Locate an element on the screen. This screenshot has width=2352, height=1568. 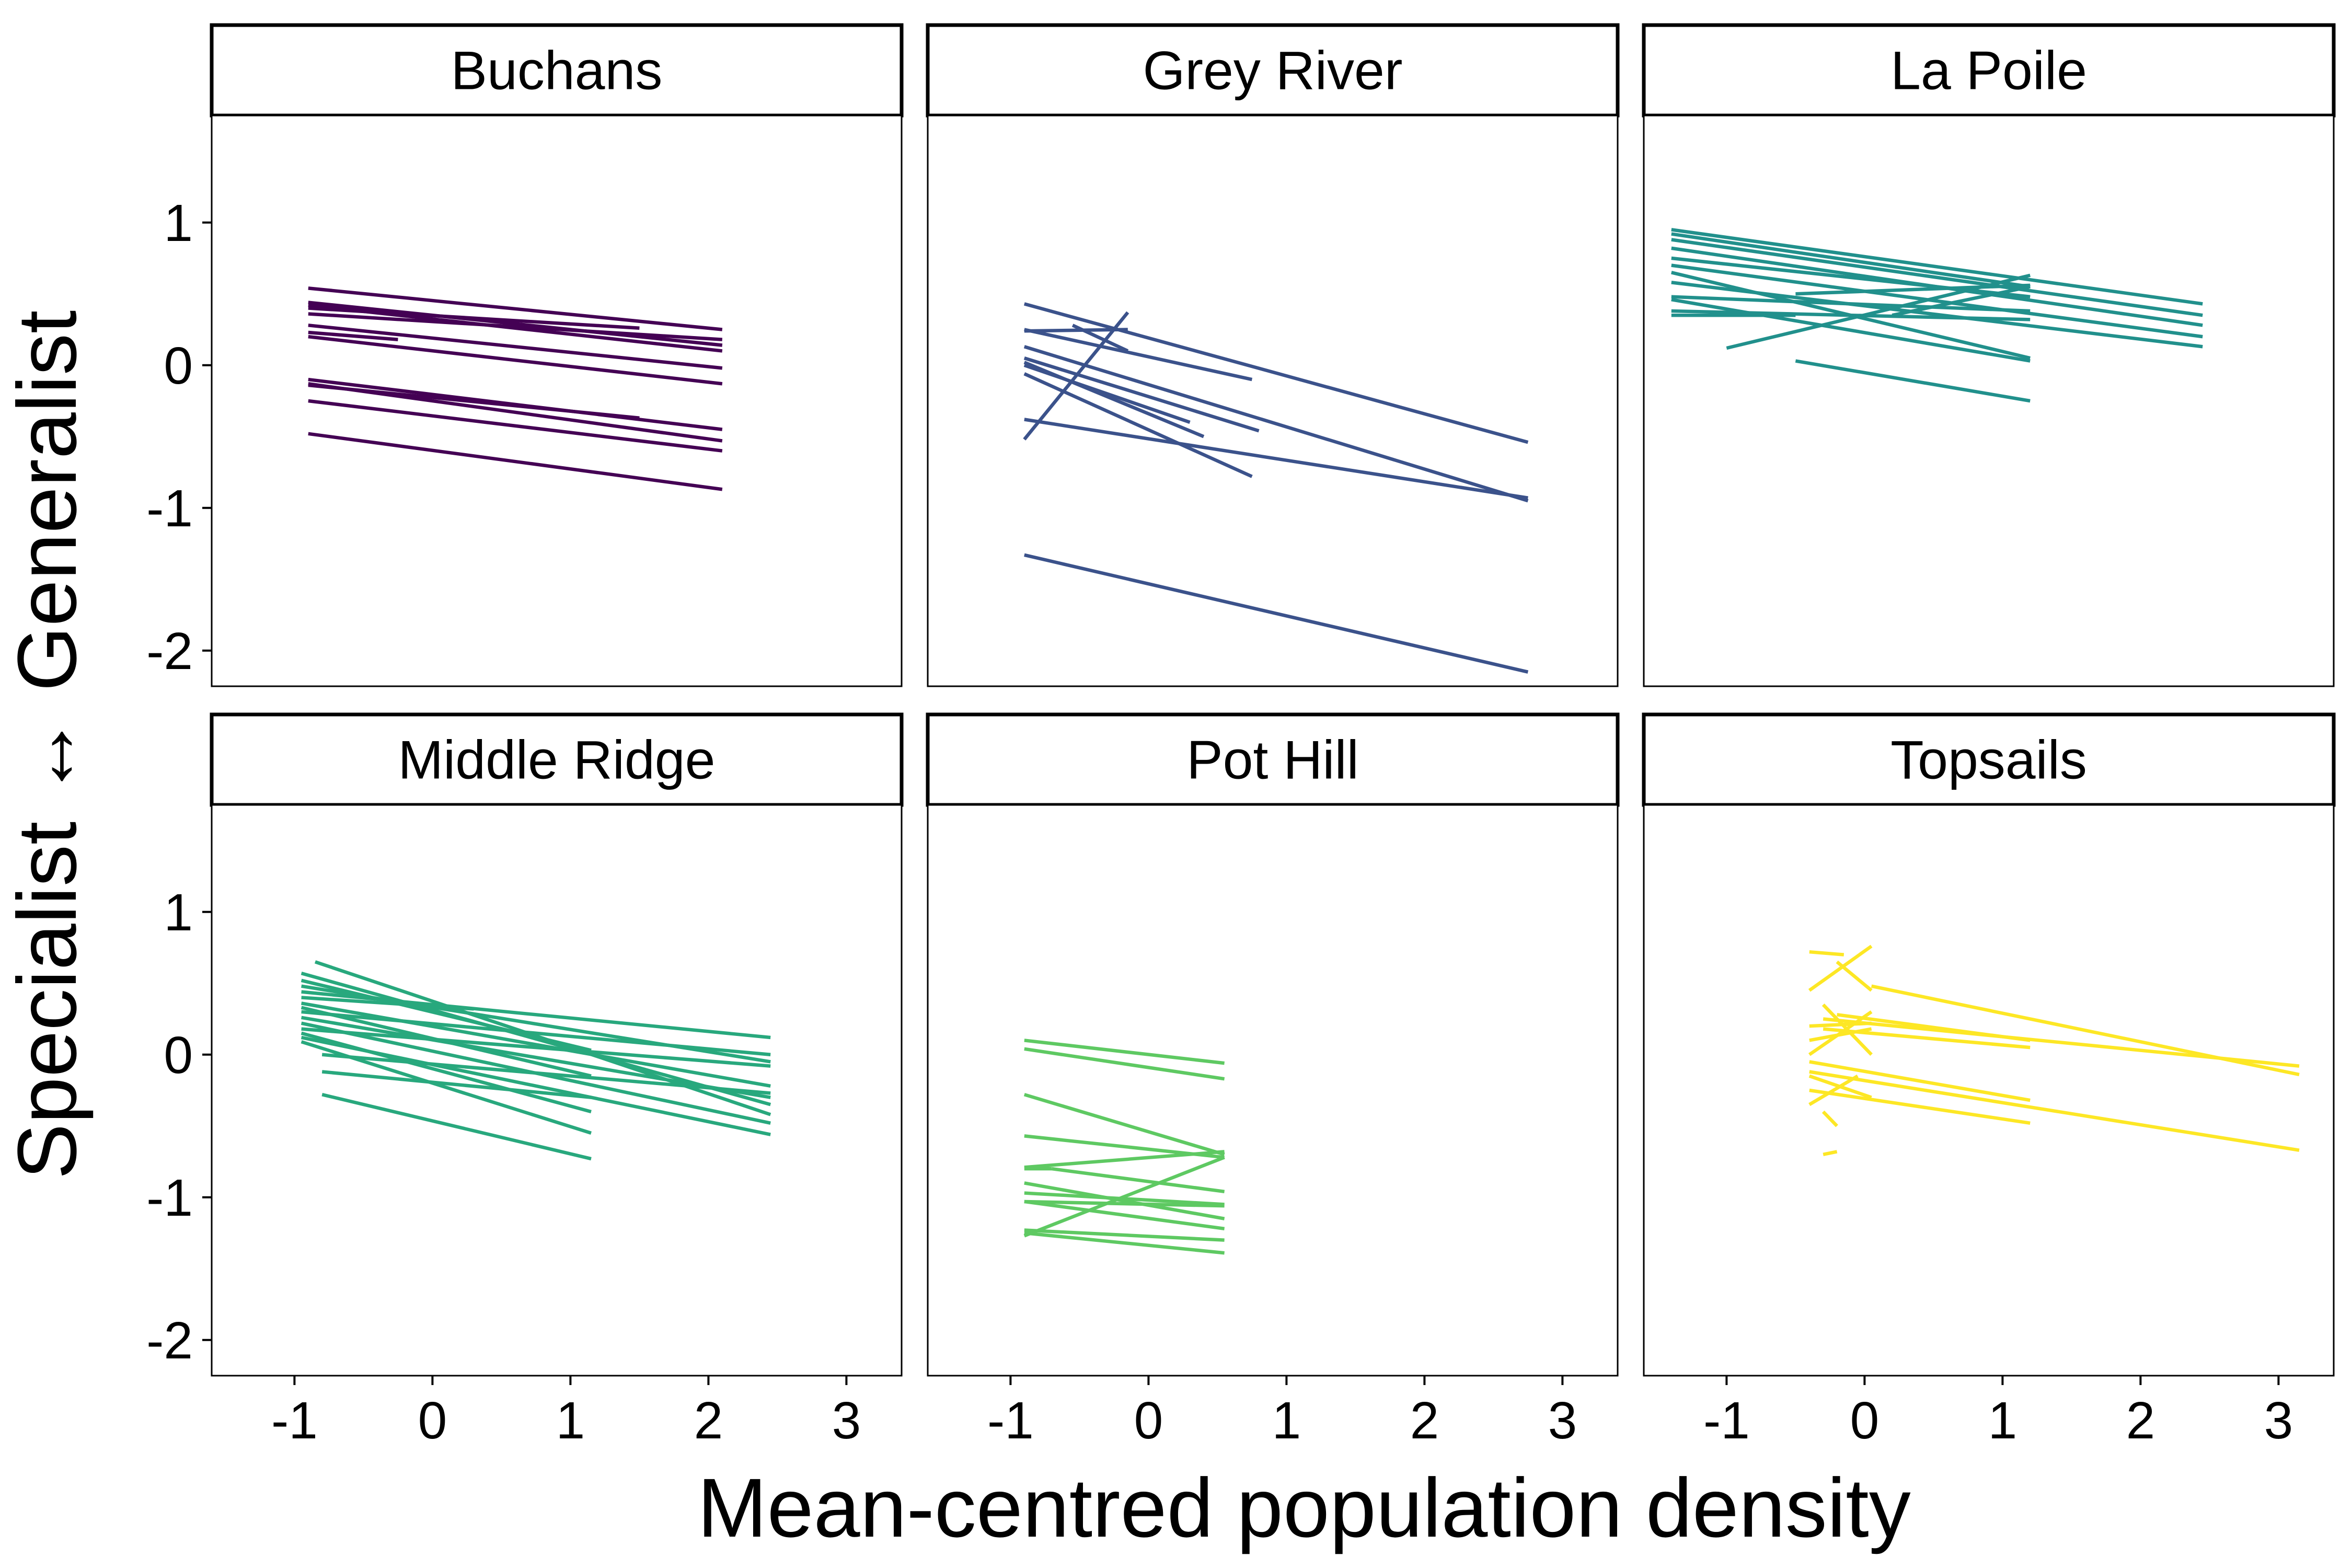
strip-label: Grey River is located at coordinates (1273, 71).